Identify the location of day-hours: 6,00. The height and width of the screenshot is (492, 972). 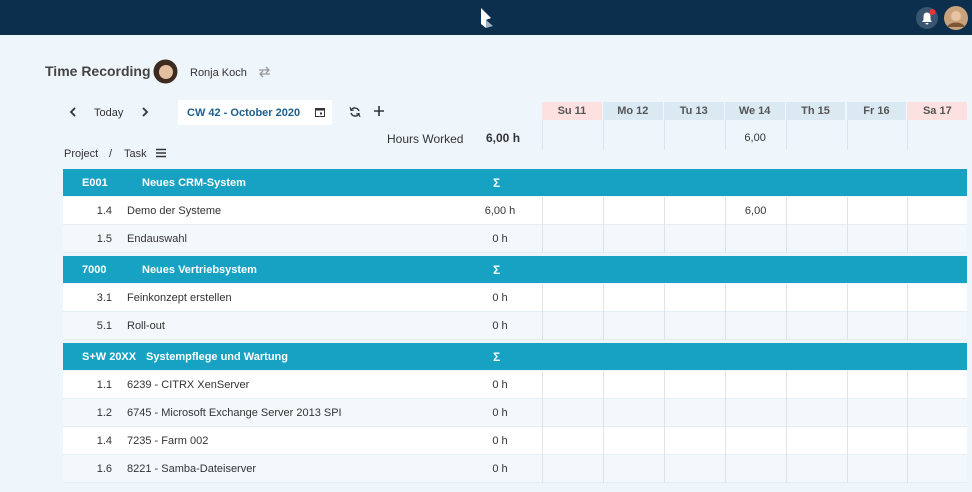
(755, 211).